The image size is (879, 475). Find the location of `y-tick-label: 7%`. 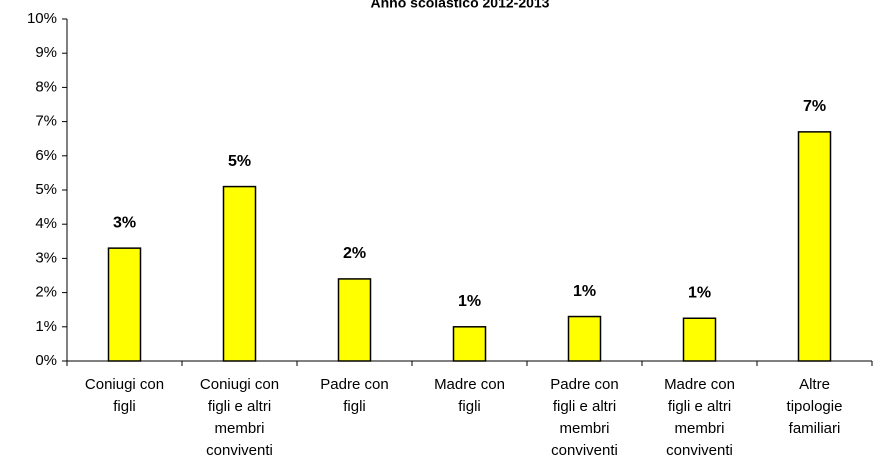

y-tick-label: 7% is located at coordinates (46, 121).